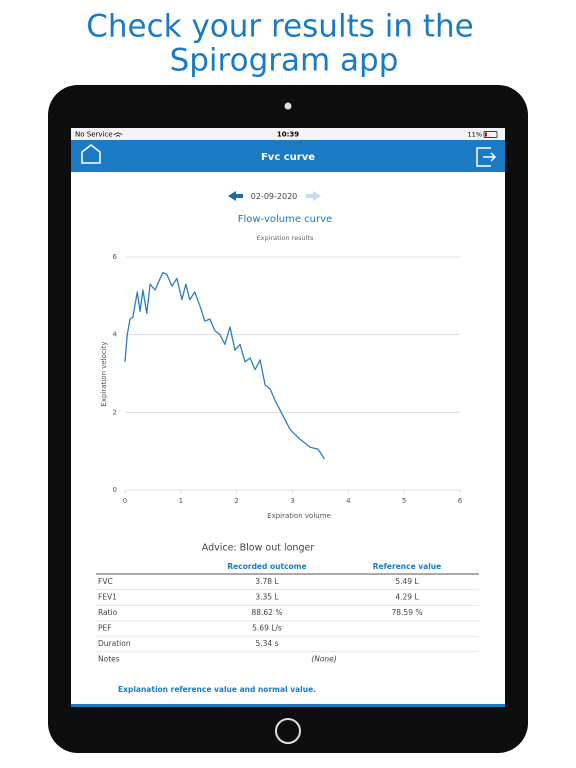 This screenshot has height=768, width=576. What do you see at coordinates (404, 501) in the screenshot?
I see `x-tick-label: 5` at bounding box center [404, 501].